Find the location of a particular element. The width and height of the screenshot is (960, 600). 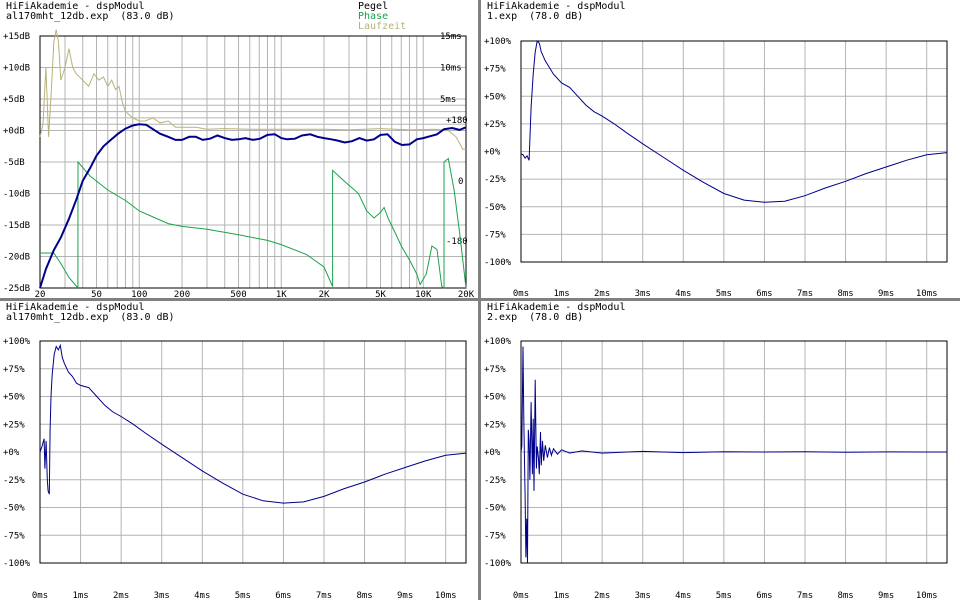

x-tick-label: 5K is located at coordinates (380, 294).